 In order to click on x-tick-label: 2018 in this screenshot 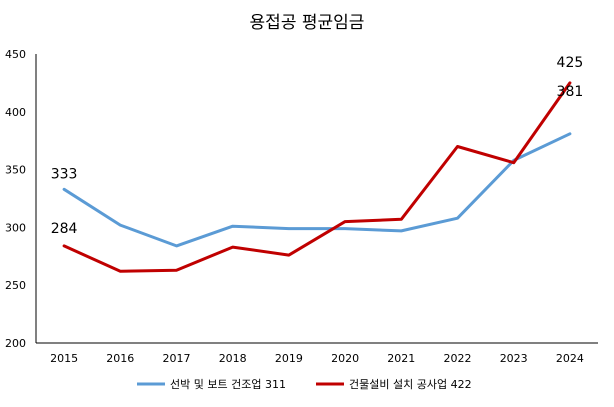, I will do `click(233, 358)`.